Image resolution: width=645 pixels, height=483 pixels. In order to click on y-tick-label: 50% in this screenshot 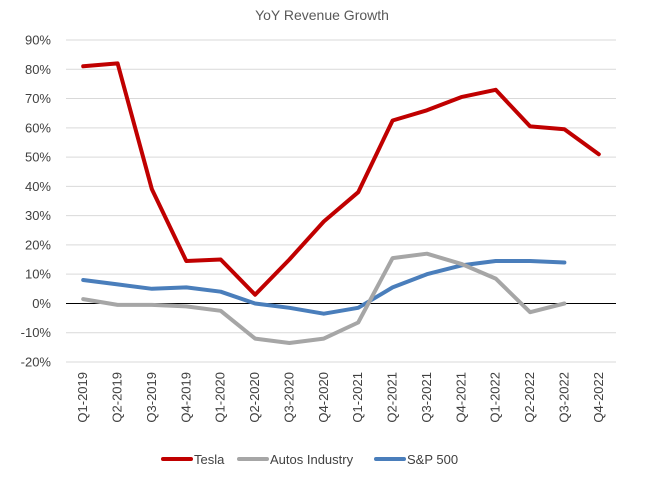, I will do `click(38, 157)`.